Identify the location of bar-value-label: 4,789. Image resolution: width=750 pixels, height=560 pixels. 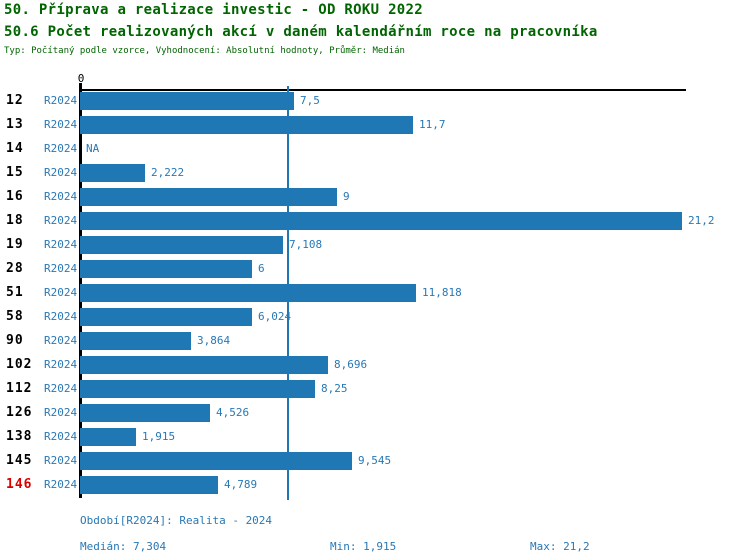
(241, 484).